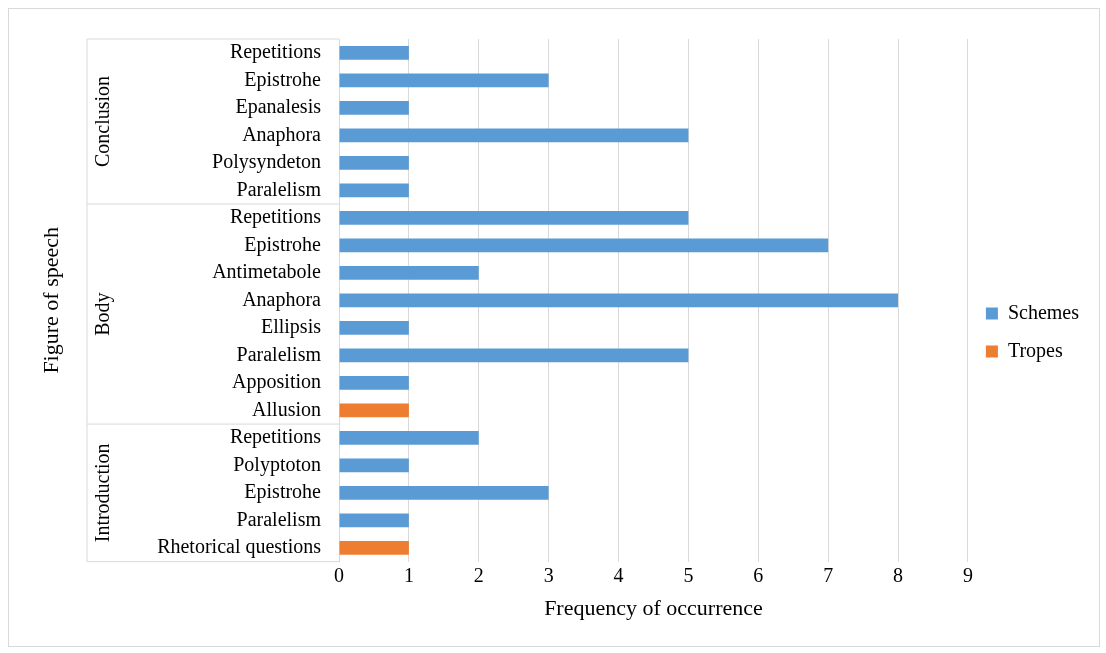 Image resolution: width=1106 pixels, height=653 pixels. Describe the element at coordinates (291, 327) in the screenshot. I see `y-tick-label: Ellipsis` at that location.